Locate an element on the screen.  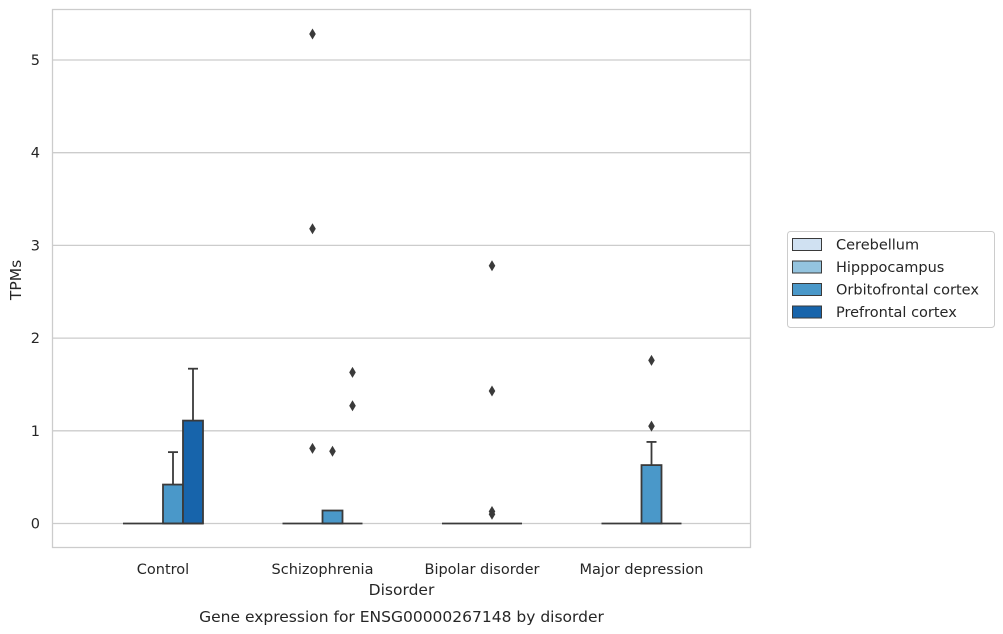
legend-label: Hipppocampus is located at coordinates (890, 268).